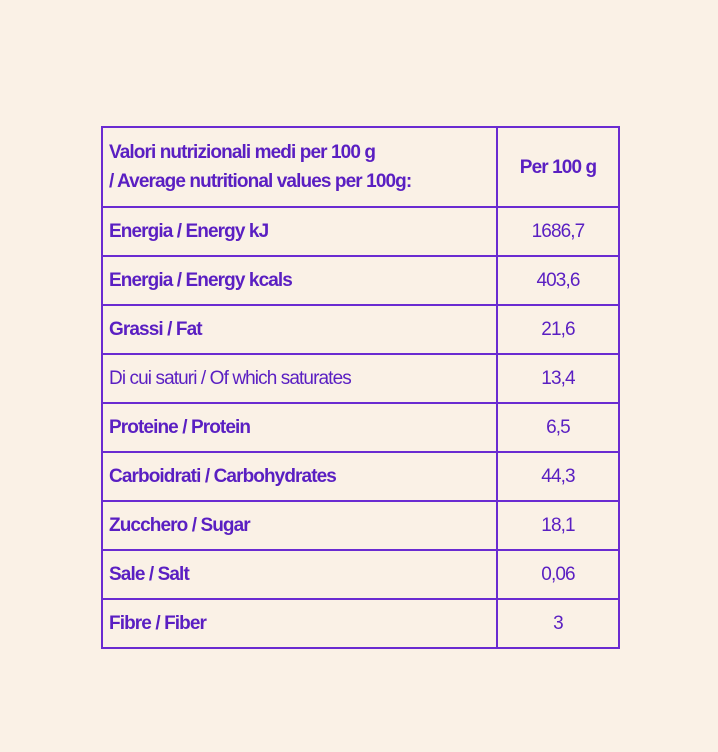  I want to click on table-row-energy-kj: Energia / Energy kJ 1686,7, so click(360, 231).